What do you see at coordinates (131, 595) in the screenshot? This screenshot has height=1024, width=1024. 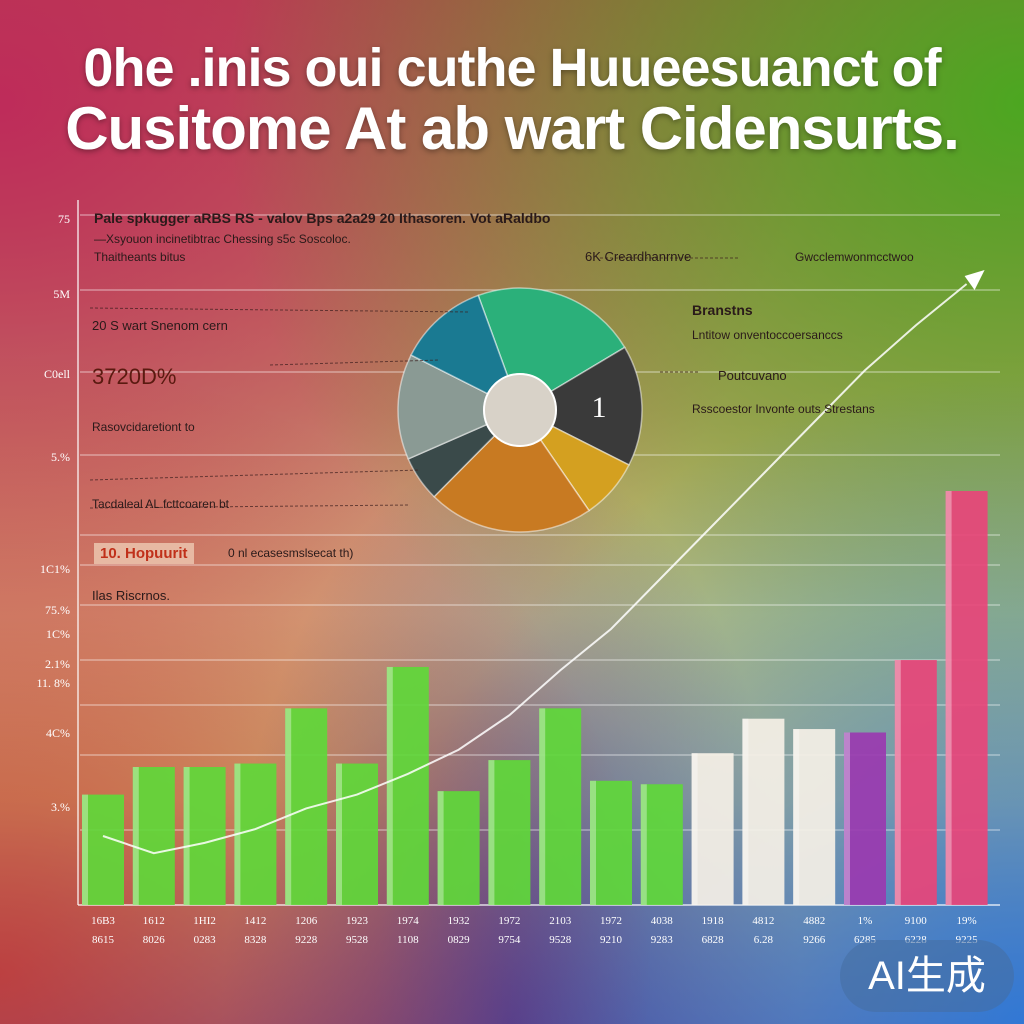 I see `annotation-left-4: Ilas Riscrnos.` at bounding box center [131, 595].